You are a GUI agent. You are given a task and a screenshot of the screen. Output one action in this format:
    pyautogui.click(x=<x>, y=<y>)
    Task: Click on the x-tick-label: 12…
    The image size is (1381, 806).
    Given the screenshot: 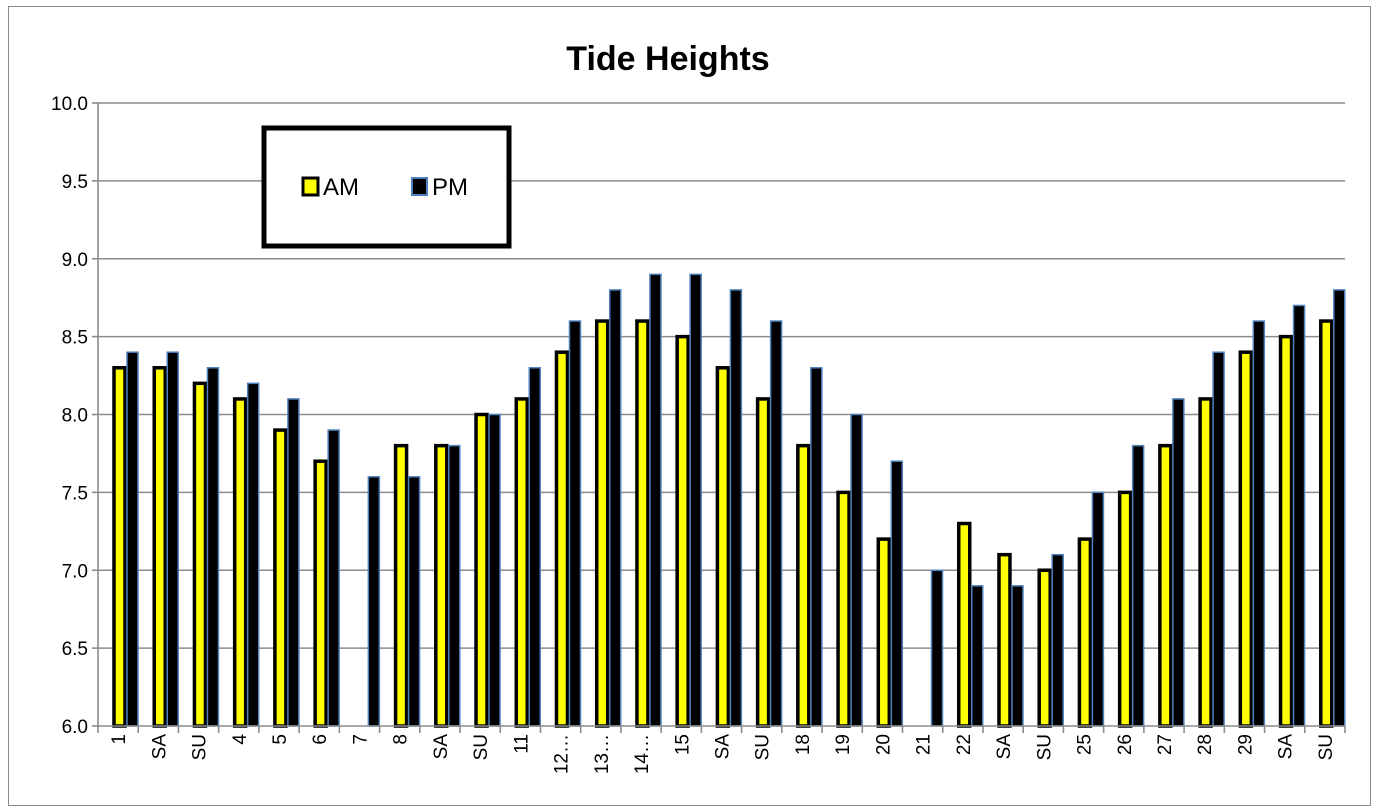 What is the action you would take?
    pyautogui.click(x=562, y=754)
    